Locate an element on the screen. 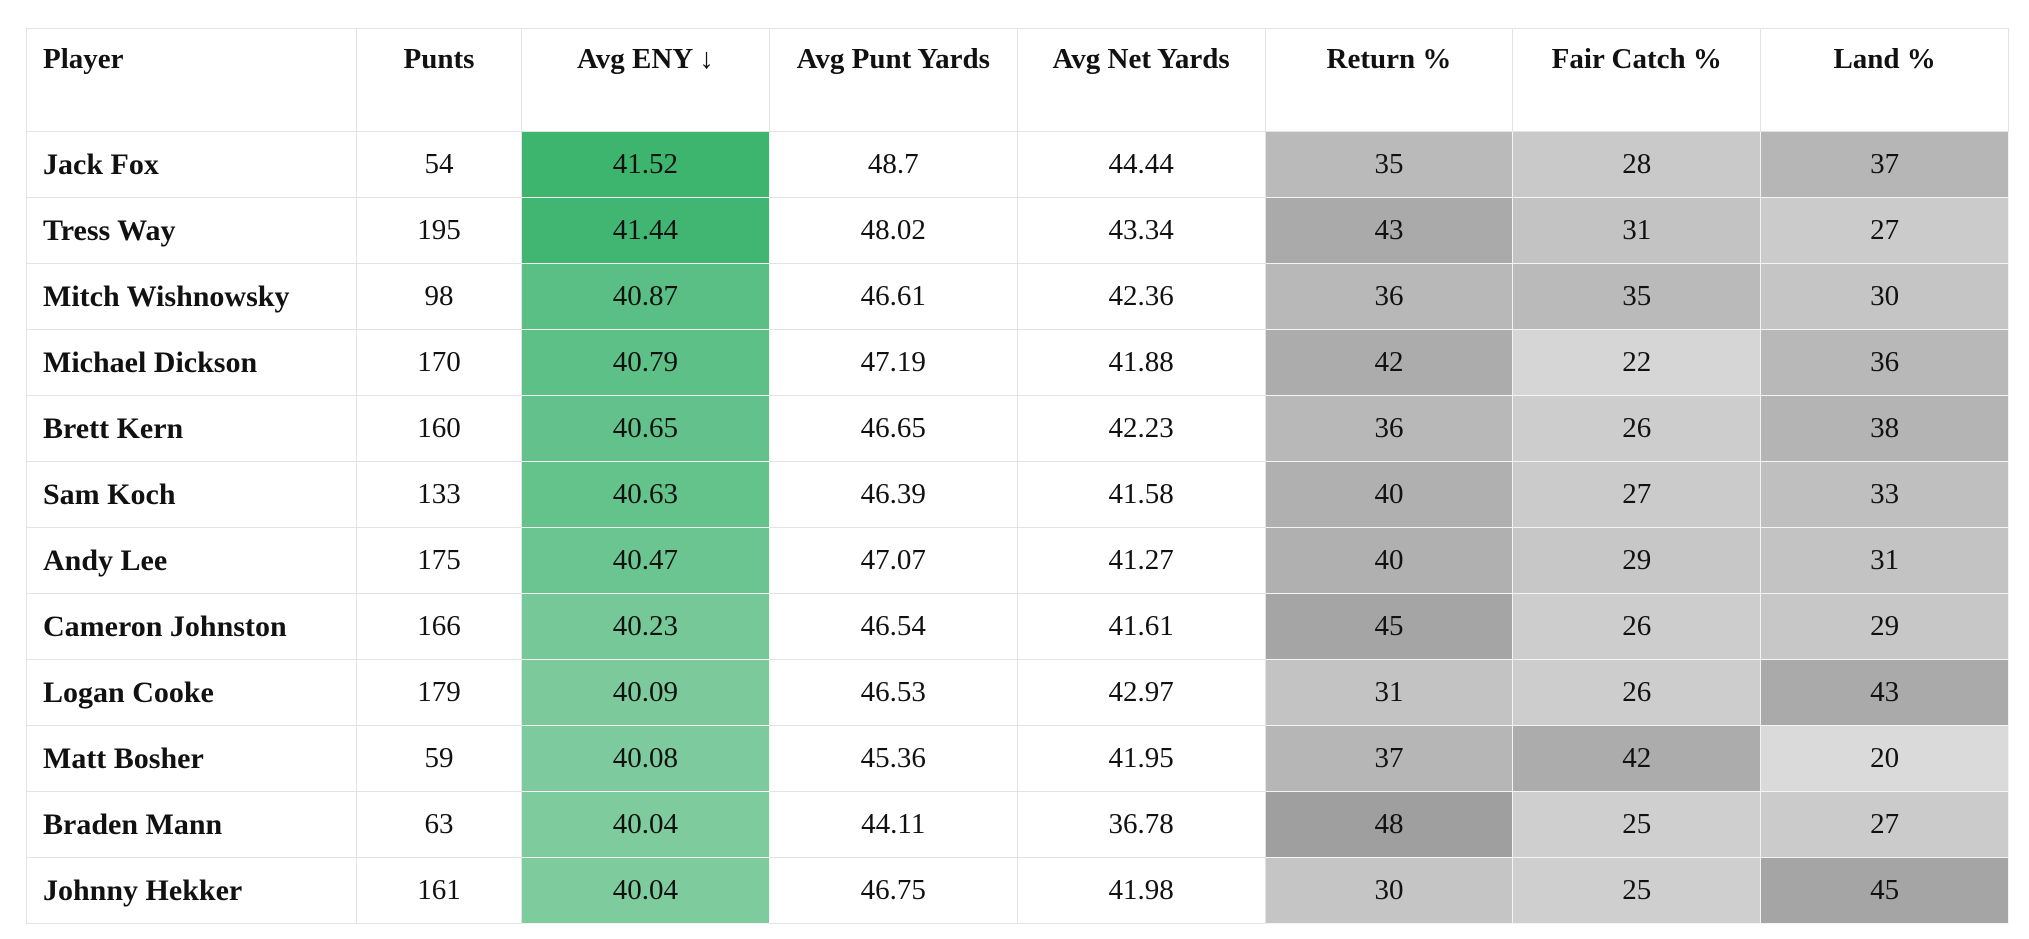  avg-eny-cell: 41.52 is located at coordinates (645, 164).